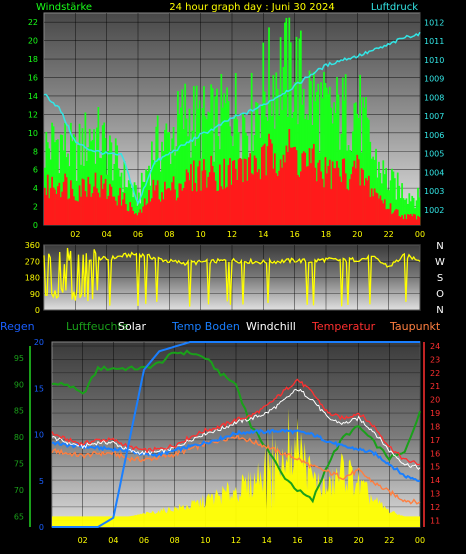  What do you see at coordinates (33, 133) in the screenshot?
I see `wind-y-tick-label: 10` at bounding box center [33, 133].